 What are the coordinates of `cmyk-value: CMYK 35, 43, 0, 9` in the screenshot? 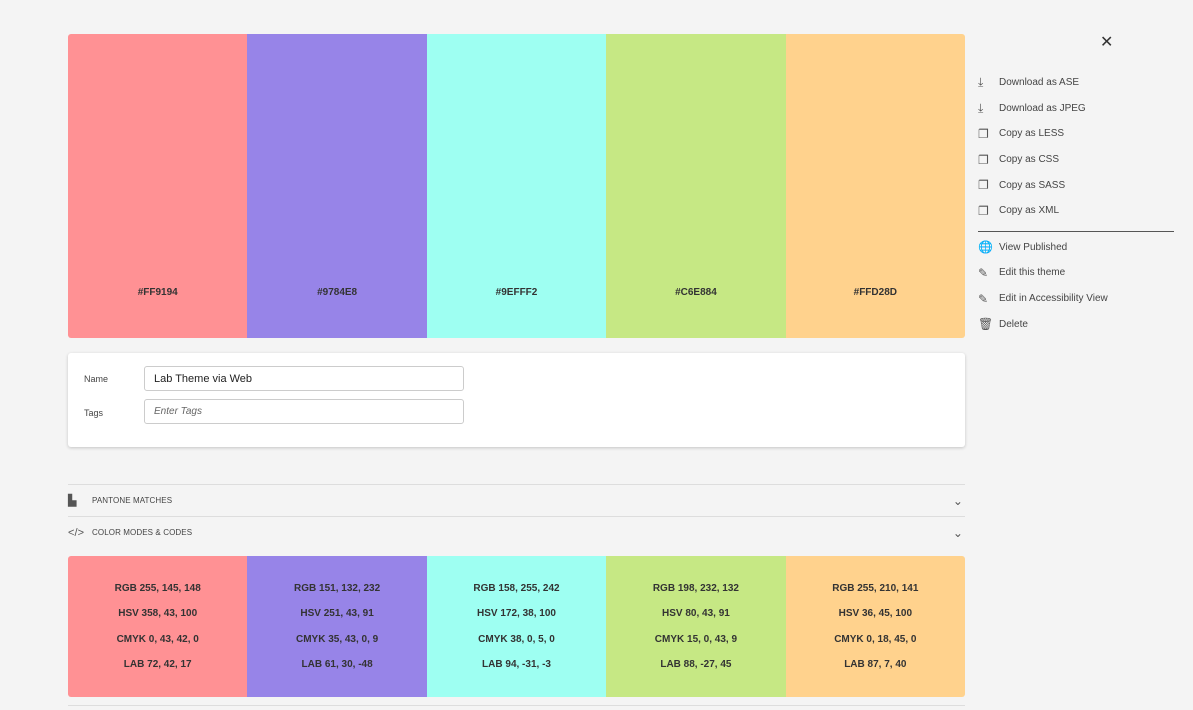 It's located at (337, 639).